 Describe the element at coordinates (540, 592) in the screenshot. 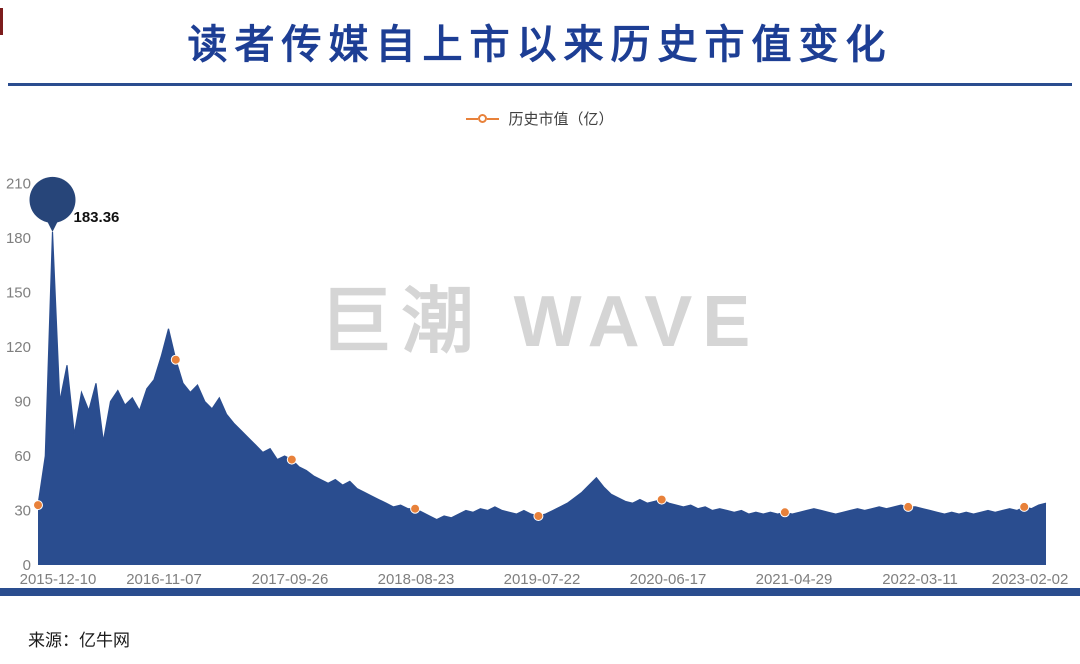

I see `bottom-axis-bar` at that location.